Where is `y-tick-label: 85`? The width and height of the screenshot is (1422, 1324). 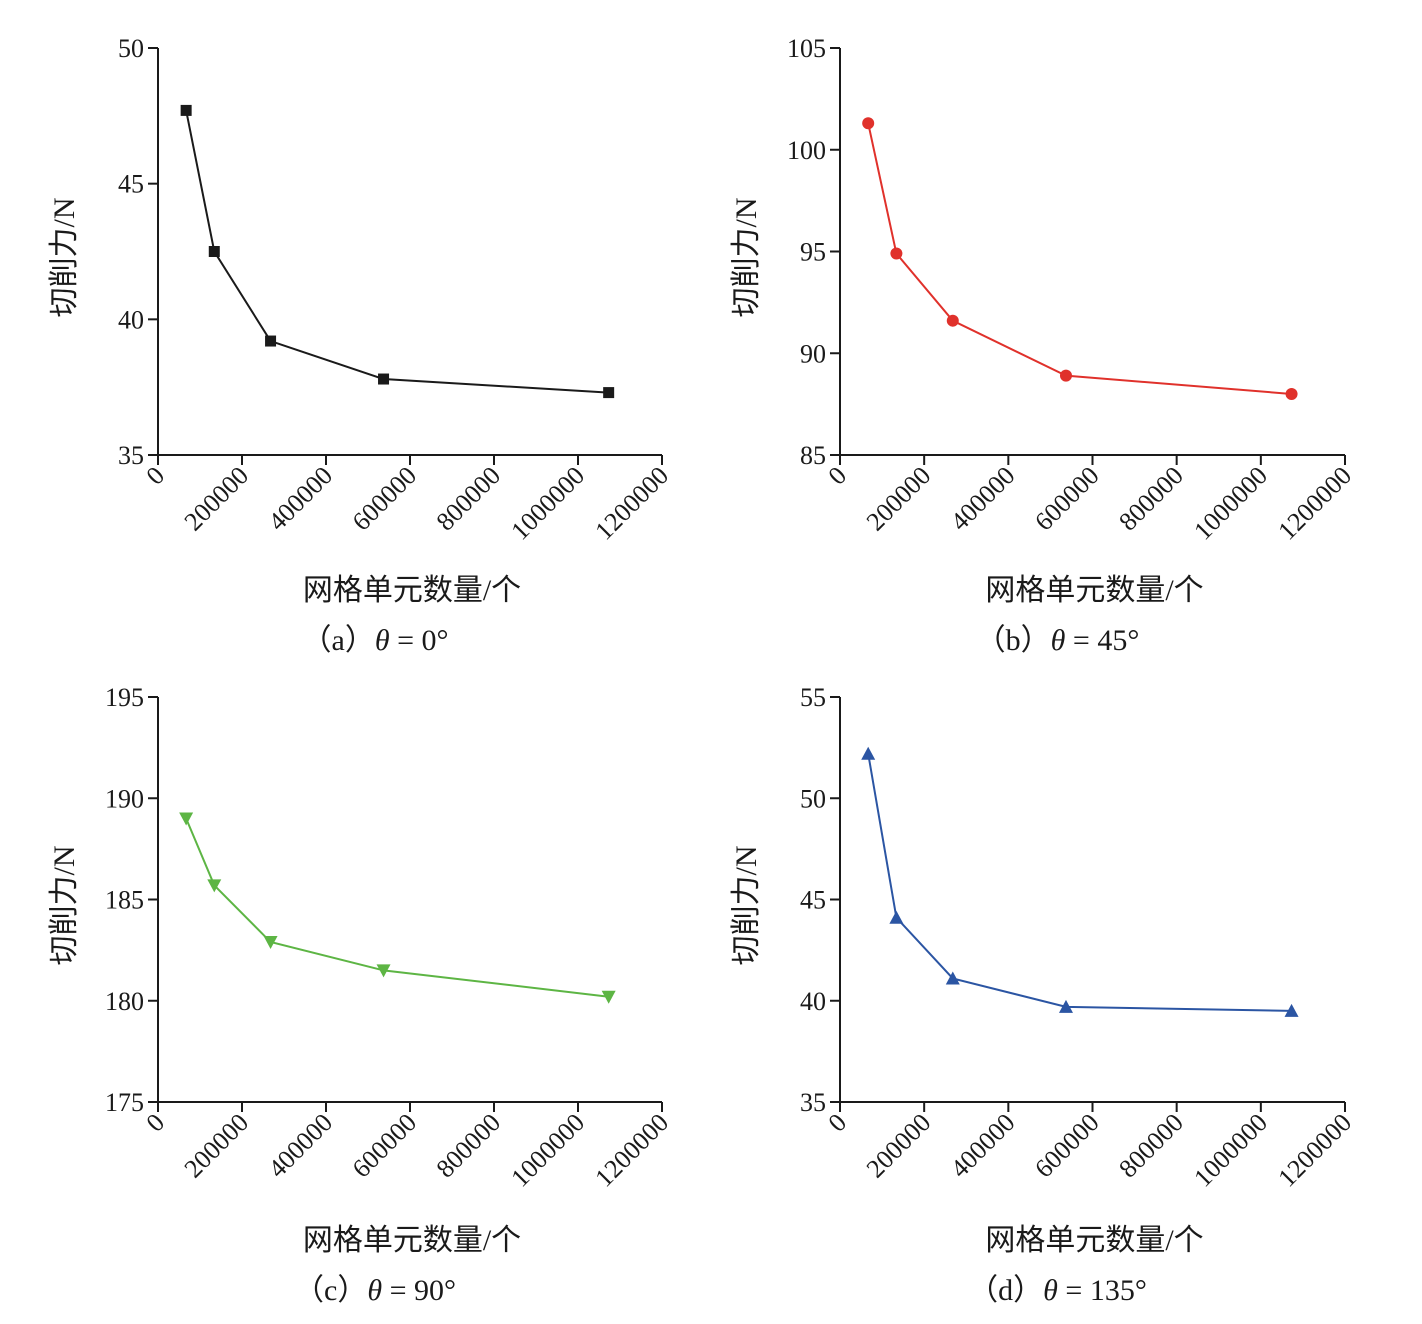 y-tick-label: 85 is located at coordinates (813, 455).